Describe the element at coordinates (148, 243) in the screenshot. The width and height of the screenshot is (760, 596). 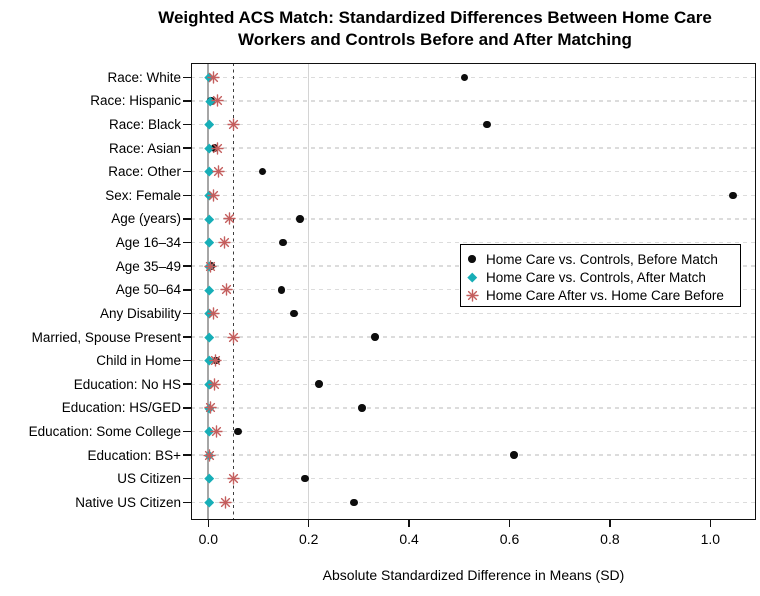
I see `y-axis-label: Age 16–34` at that location.